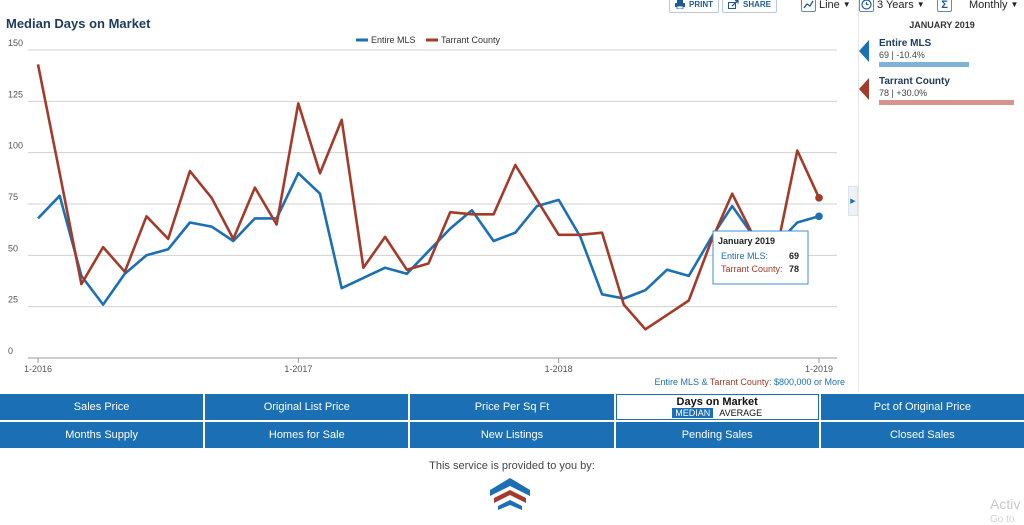 Image resolution: width=1024 pixels, height=525 pixels. I want to click on tooltip-row-value: 69, so click(794, 256).